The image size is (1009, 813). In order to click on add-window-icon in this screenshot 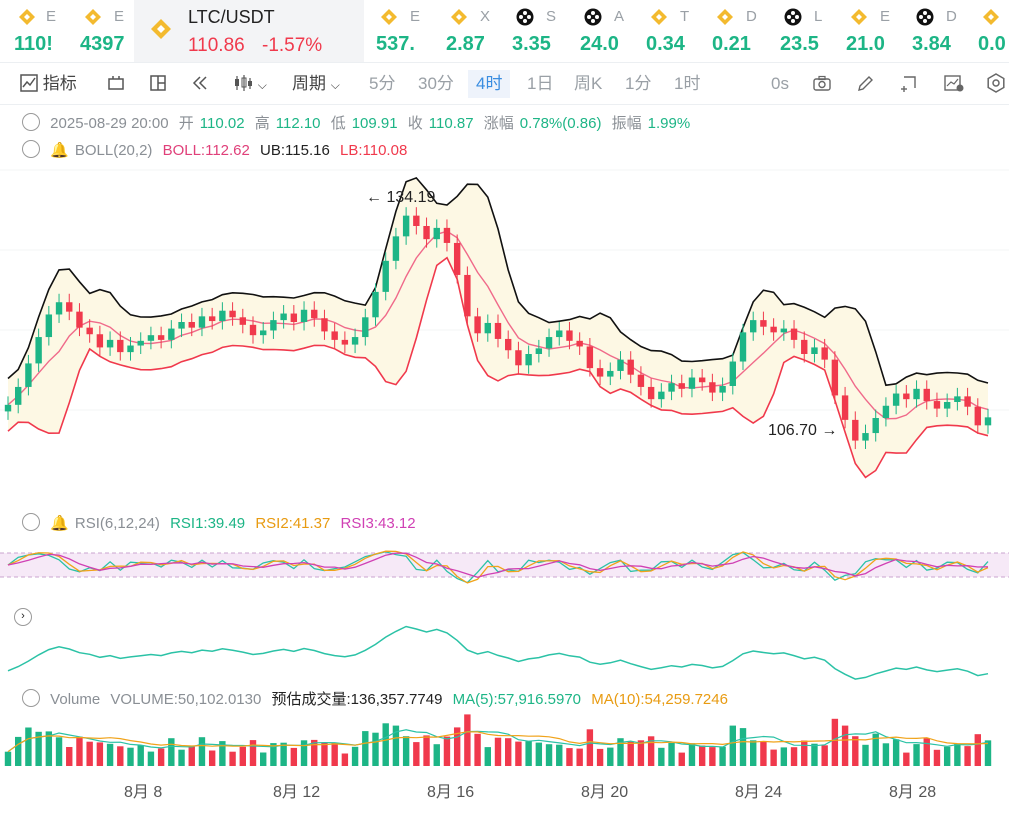, I will do `click(908, 84)`.